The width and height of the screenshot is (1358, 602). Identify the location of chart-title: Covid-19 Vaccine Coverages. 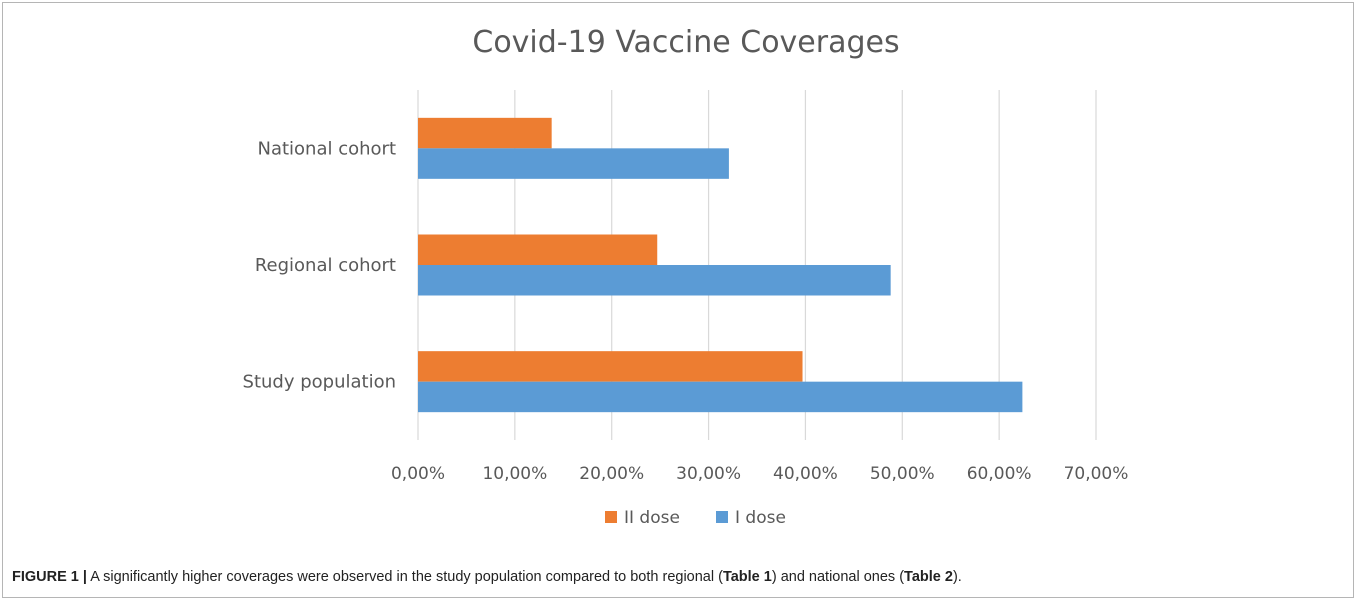
(685, 42).